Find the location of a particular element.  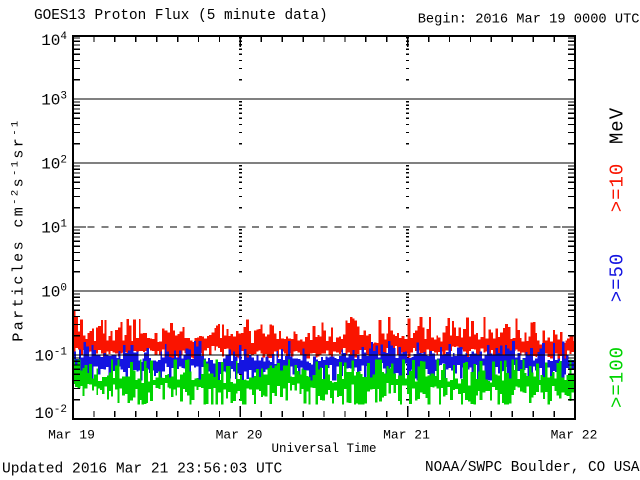

svg-text: Begin: 2016 Mar 19 0000 UTC is located at coordinates (529, 20).